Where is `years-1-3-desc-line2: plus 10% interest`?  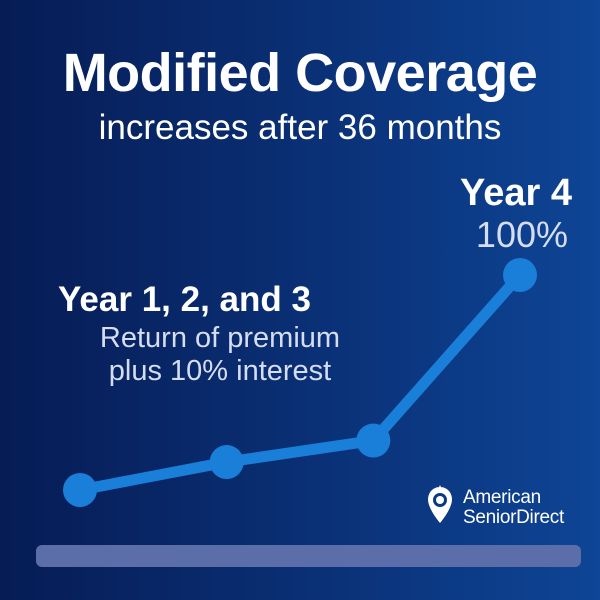 years-1-3-desc-line2: plus 10% interest is located at coordinates (220, 371).